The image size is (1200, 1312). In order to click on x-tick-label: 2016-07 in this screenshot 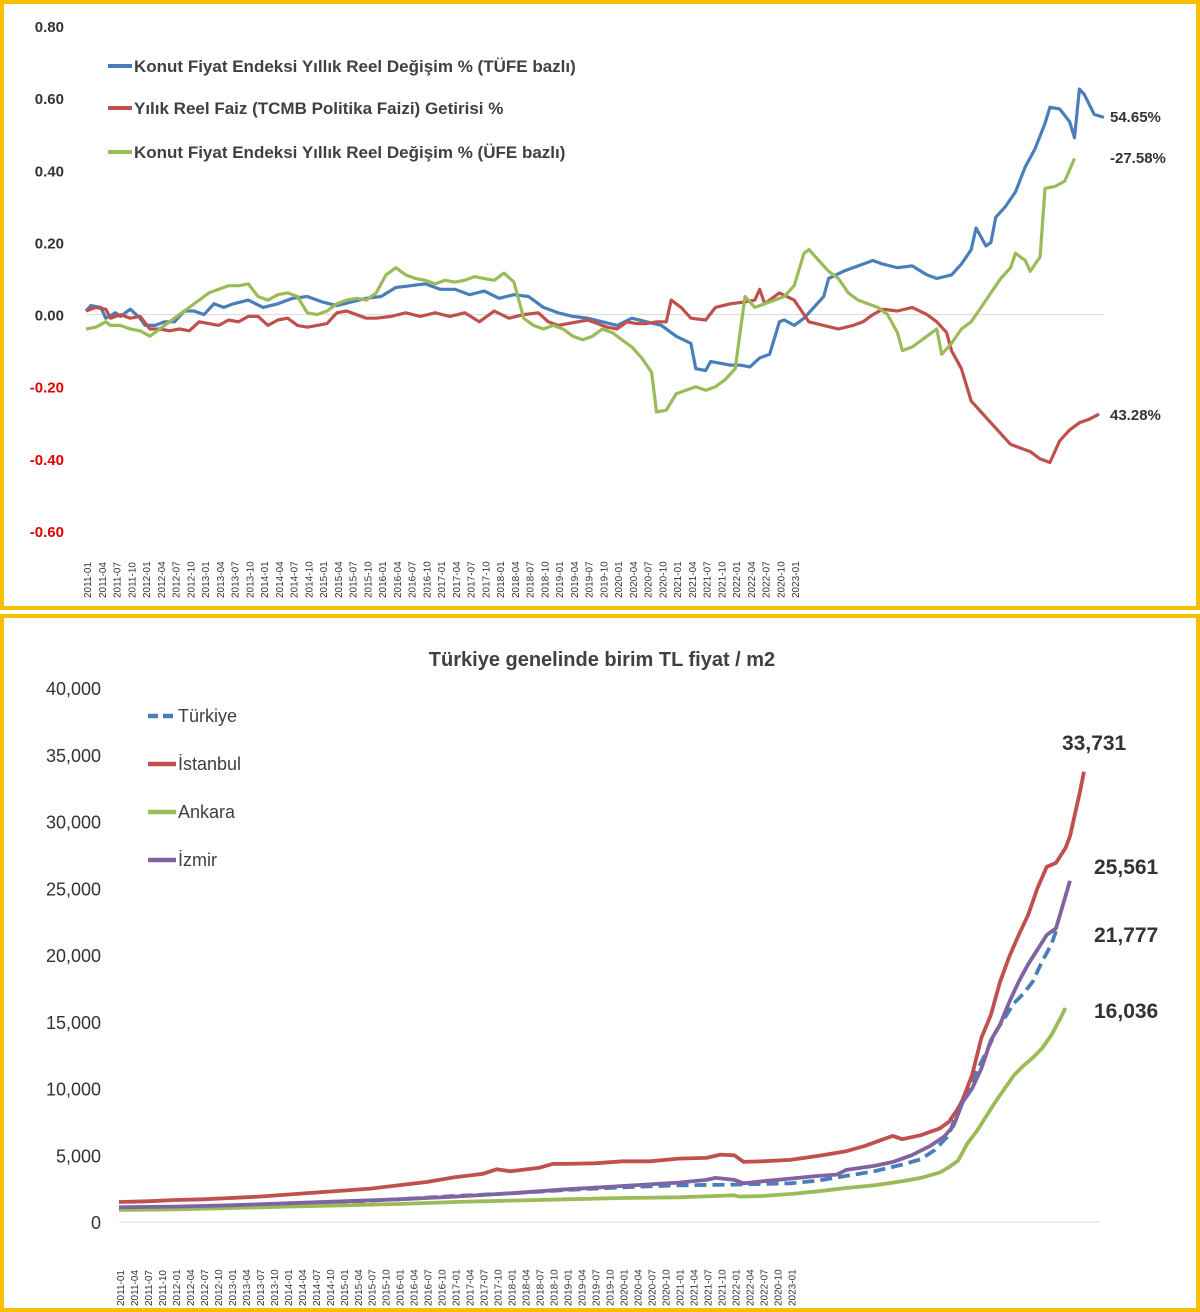, I will do `click(413, 579)`.